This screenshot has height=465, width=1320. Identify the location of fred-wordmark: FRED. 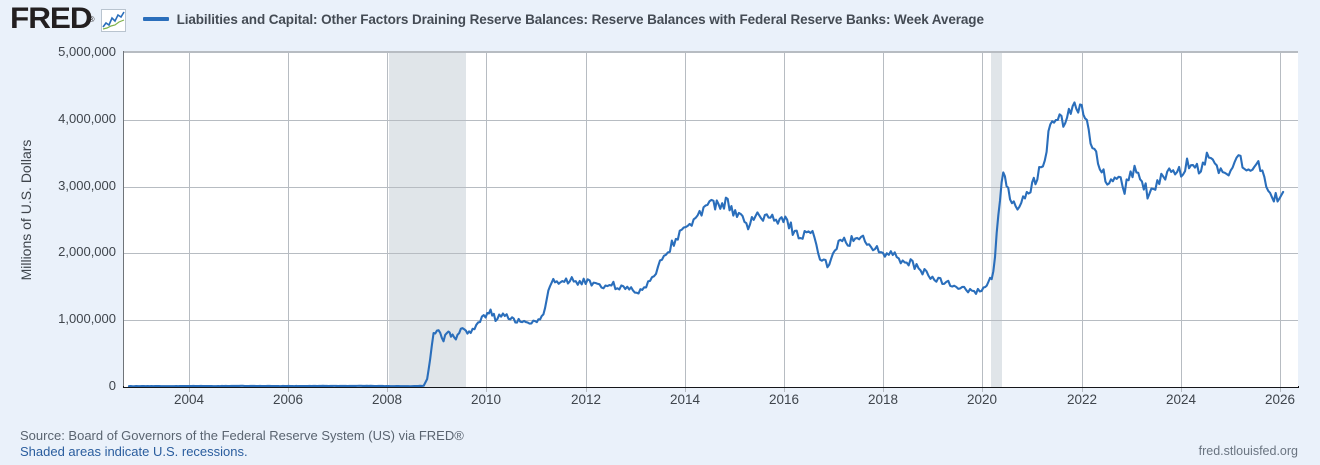
(51, 18).